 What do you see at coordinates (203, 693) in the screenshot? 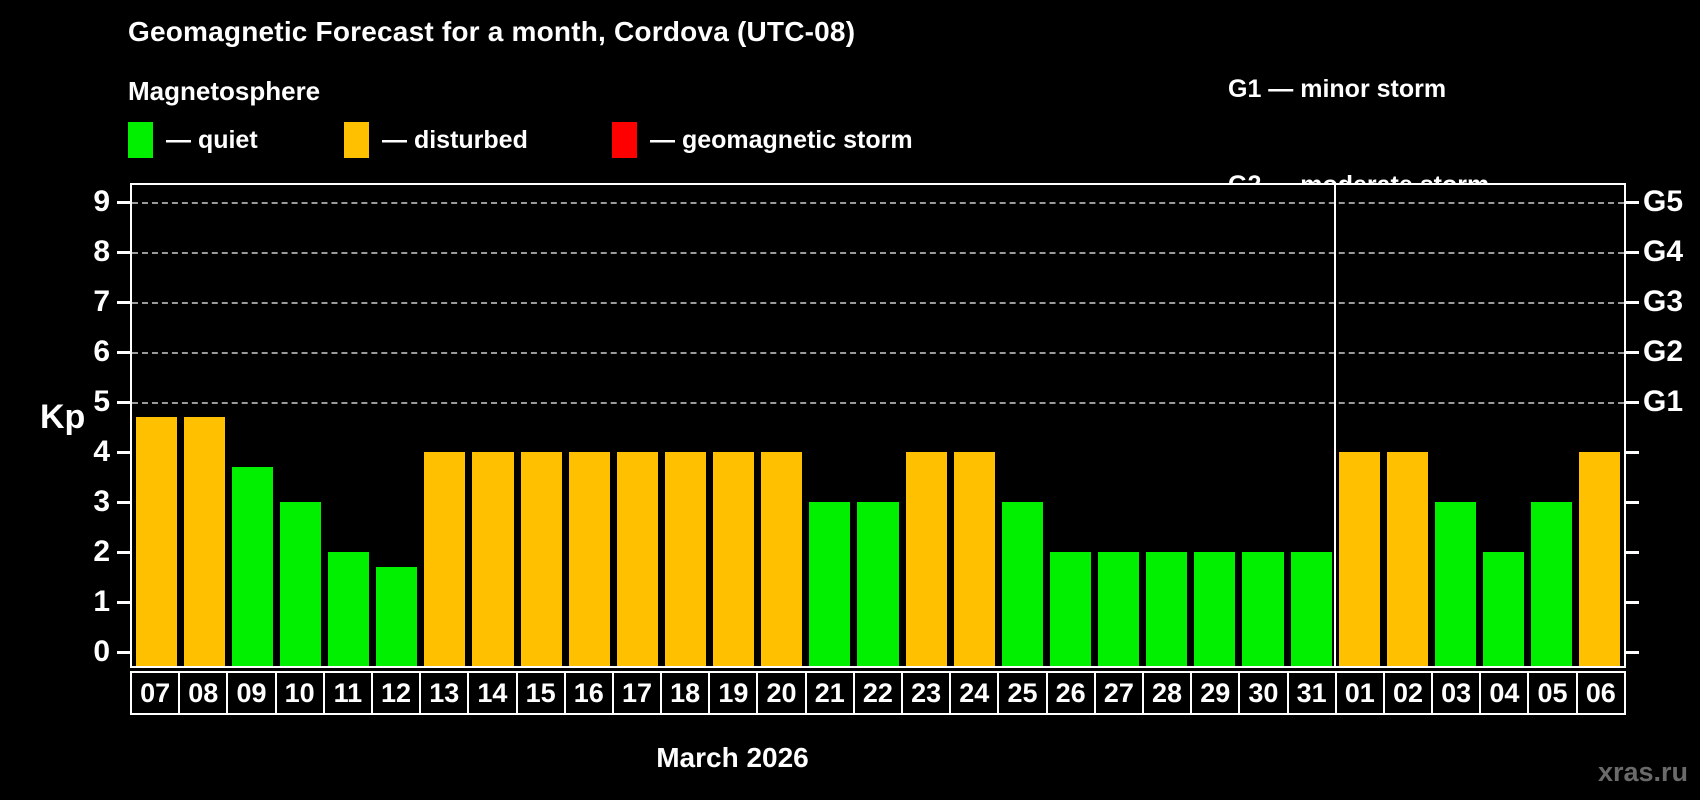
I see `day-label-08: 08` at bounding box center [203, 693].